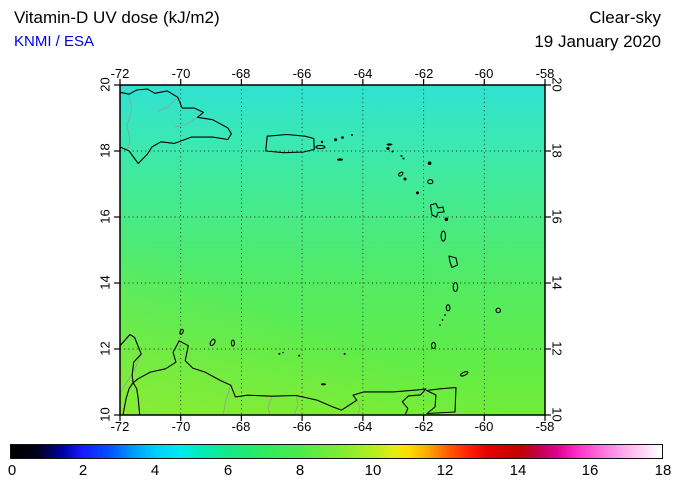 This screenshot has width=675, height=490. I want to click on lat-label-left: 18, so click(105, 150).